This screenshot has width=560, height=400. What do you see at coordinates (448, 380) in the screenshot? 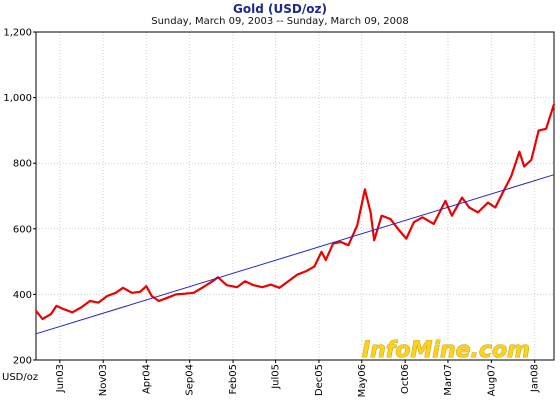
I see `x-tick-label: Mar07` at bounding box center [448, 380].